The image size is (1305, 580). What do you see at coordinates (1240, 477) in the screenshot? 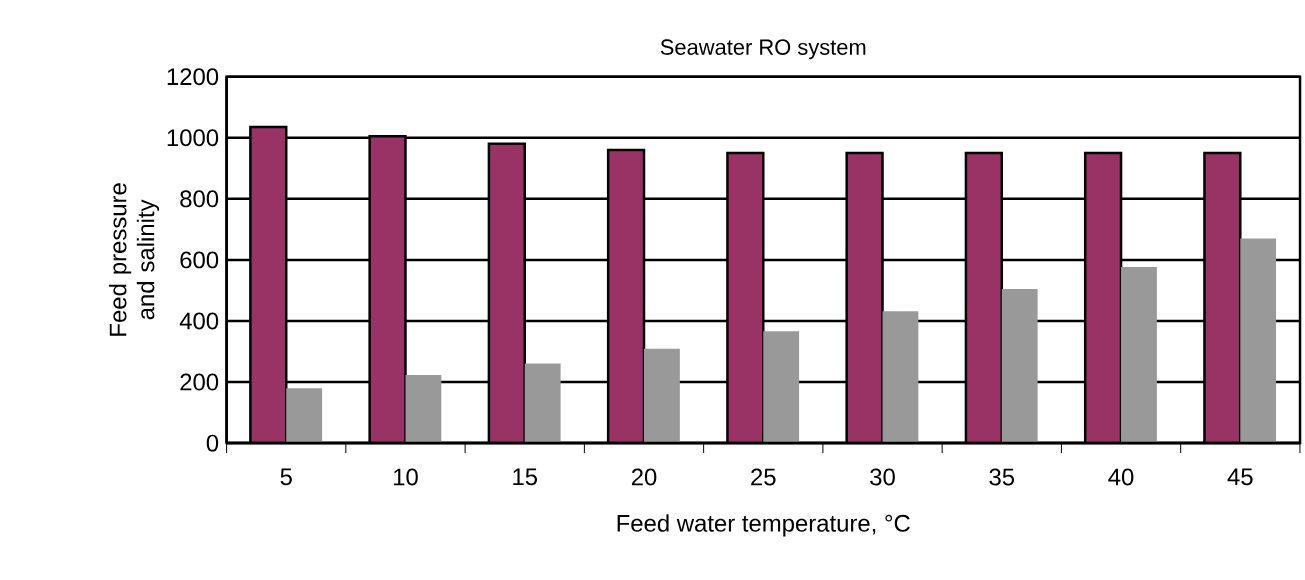
I see `x-tick-label: 45` at bounding box center [1240, 477].